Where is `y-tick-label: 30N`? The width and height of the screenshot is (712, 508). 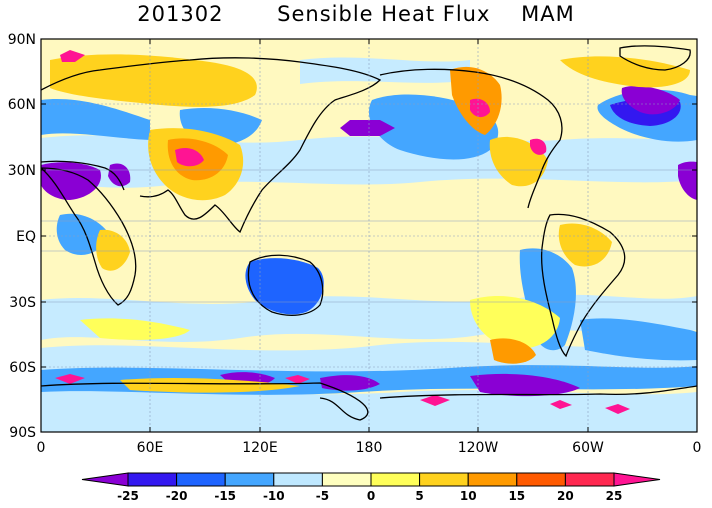 y-tick-label: 30N is located at coordinates (22, 171).